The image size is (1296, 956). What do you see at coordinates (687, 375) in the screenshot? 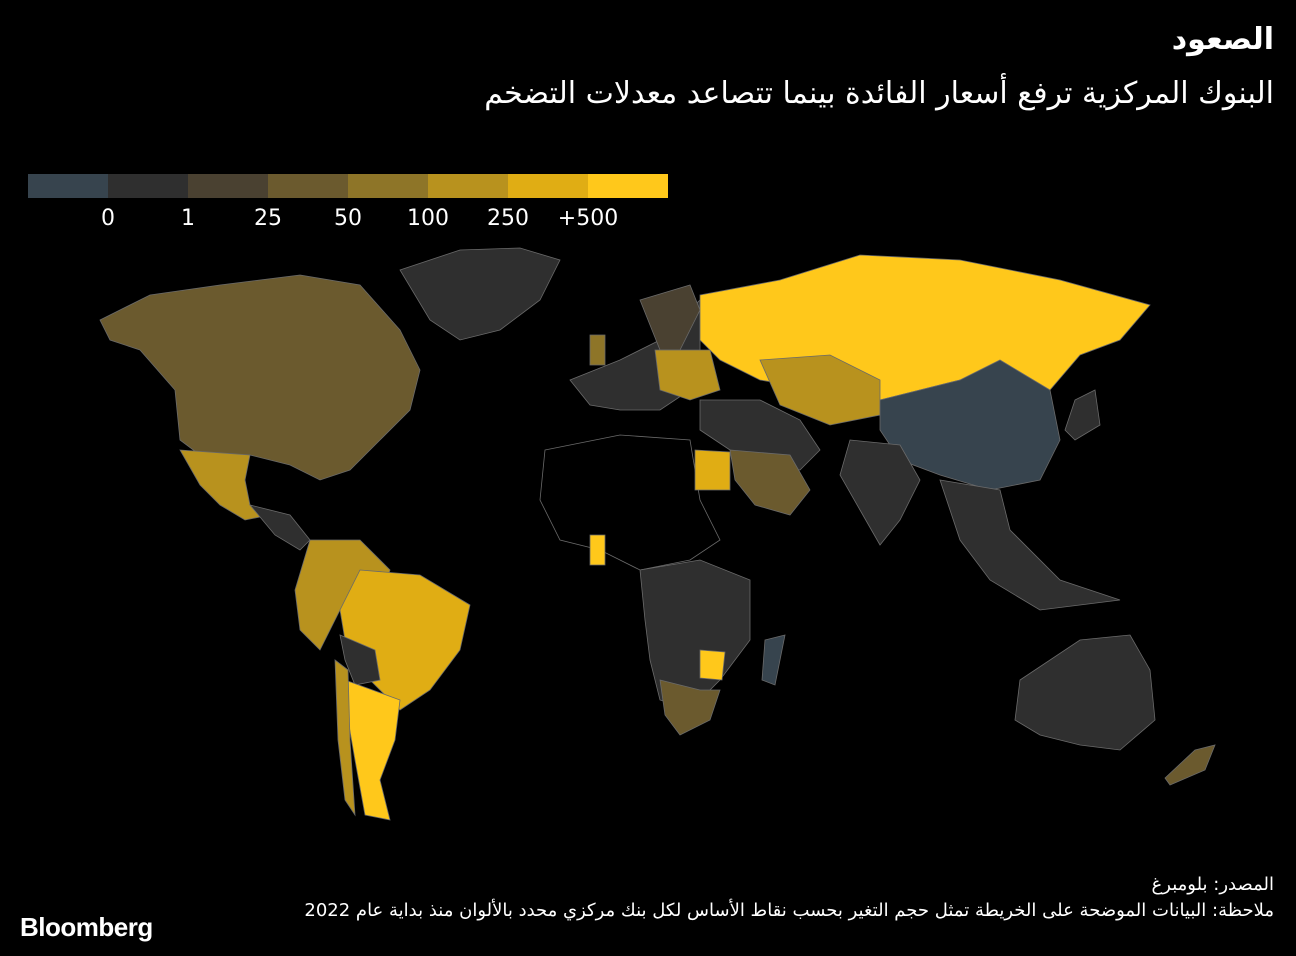
I see `eastern-europe-region` at bounding box center [687, 375].